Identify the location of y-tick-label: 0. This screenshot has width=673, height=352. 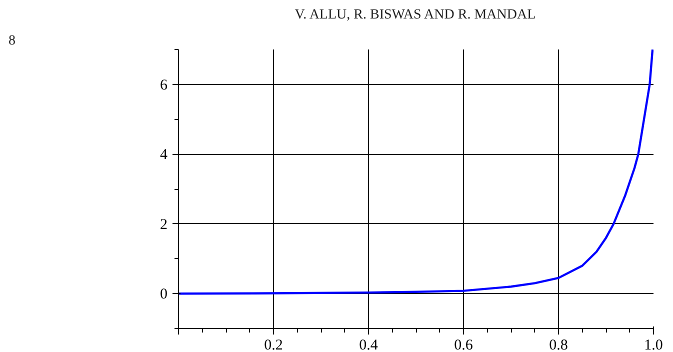
(164, 294).